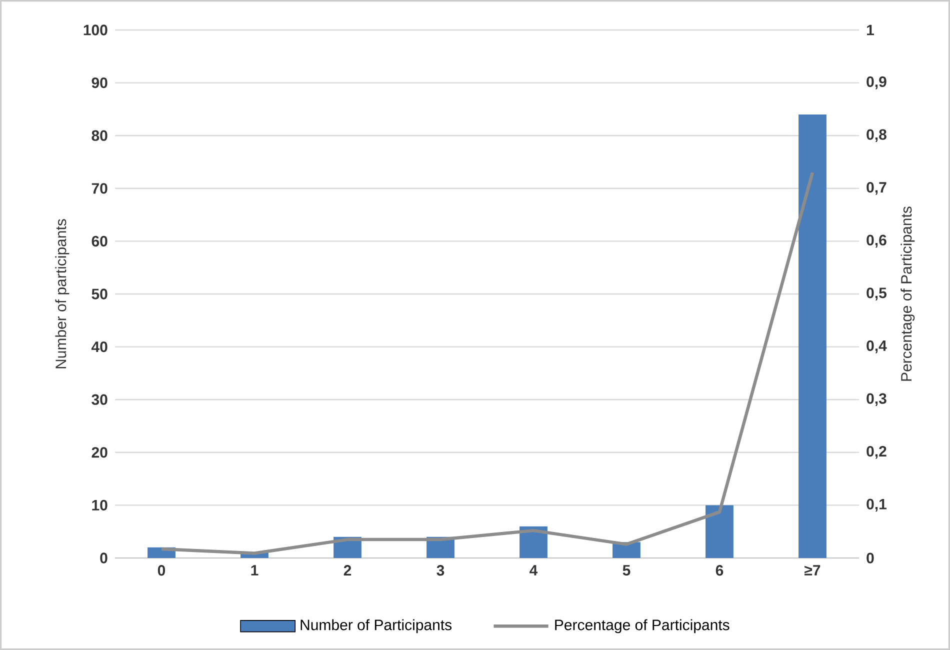 Image resolution: width=950 pixels, height=650 pixels. Describe the element at coordinates (876, 83) in the screenshot. I see `y2-tick-label: 0,9` at that location.